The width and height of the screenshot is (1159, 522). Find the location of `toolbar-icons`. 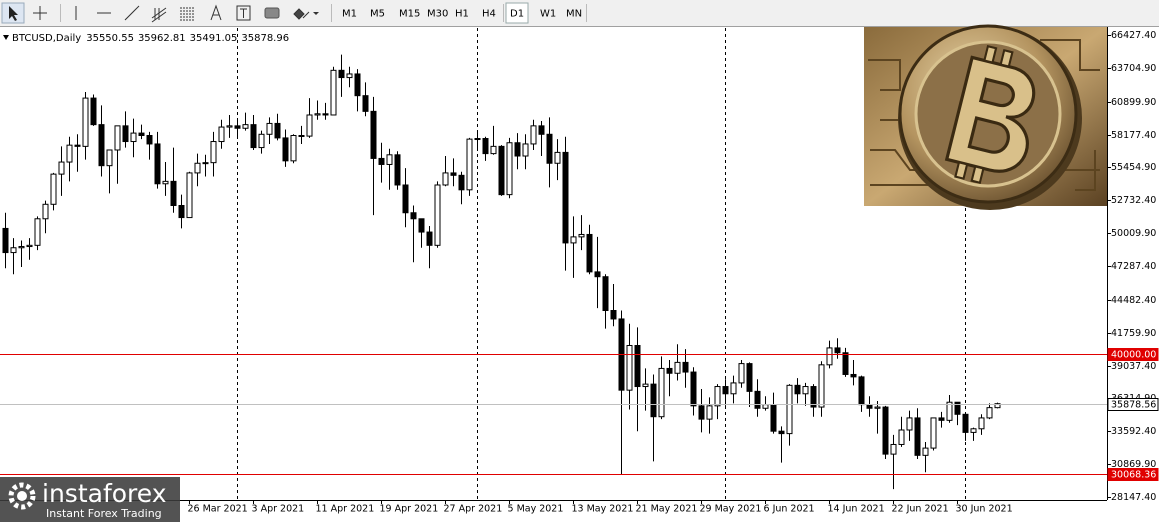

toolbar-icons is located at coordinates (166, 13).